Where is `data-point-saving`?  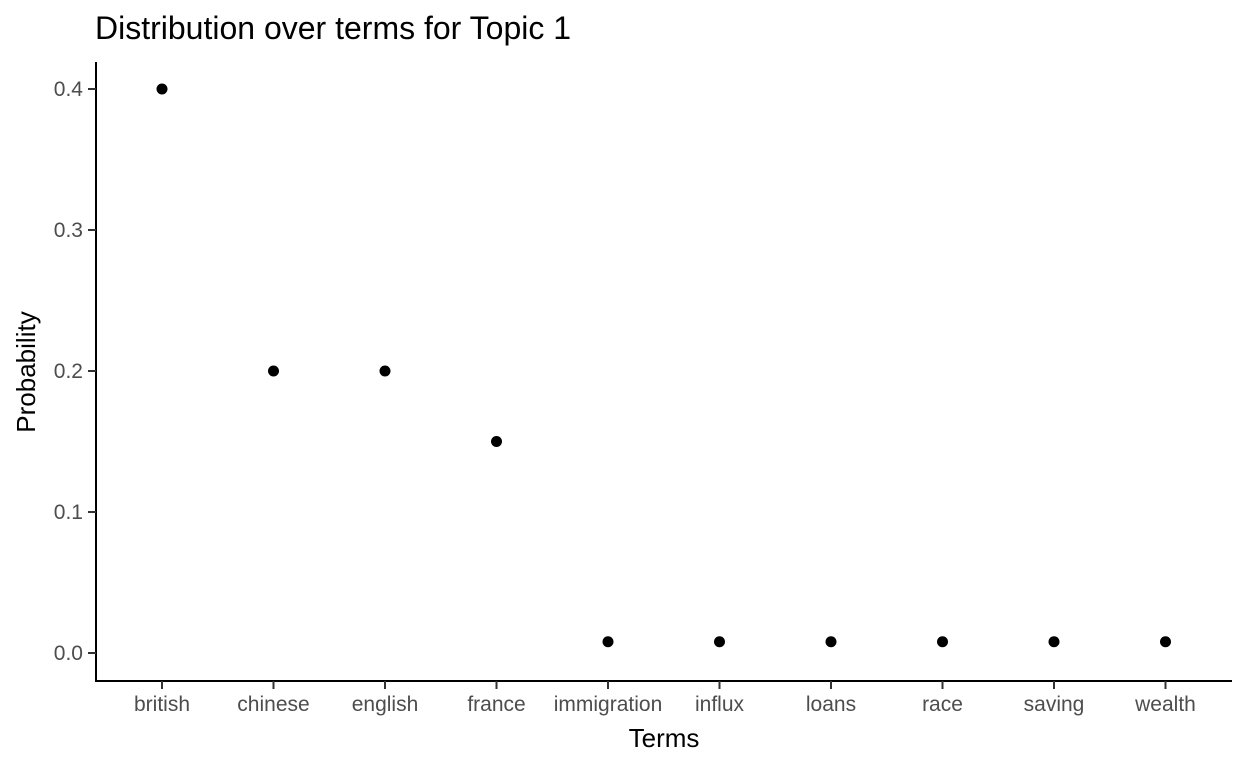 data-point-saving is located at coordinates (1054, 642).